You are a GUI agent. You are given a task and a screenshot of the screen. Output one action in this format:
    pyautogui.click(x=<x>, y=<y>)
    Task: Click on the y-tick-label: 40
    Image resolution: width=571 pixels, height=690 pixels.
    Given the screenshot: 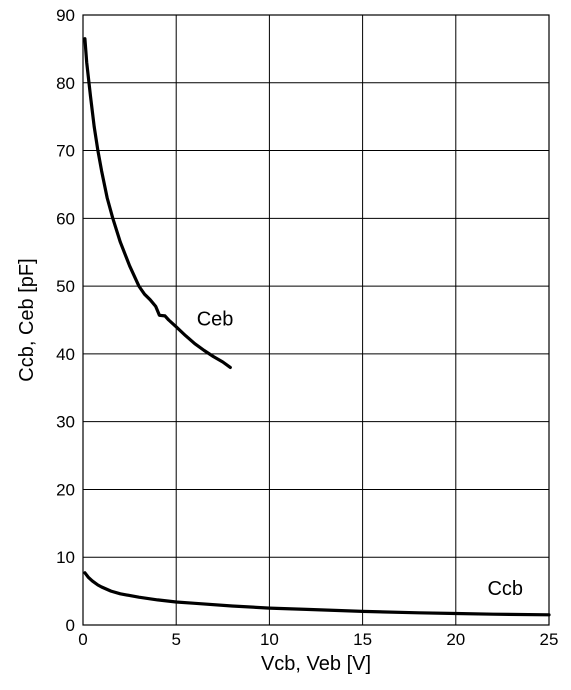 What is the action you would take?
    pyautogui.click(x=65, y=354)
    